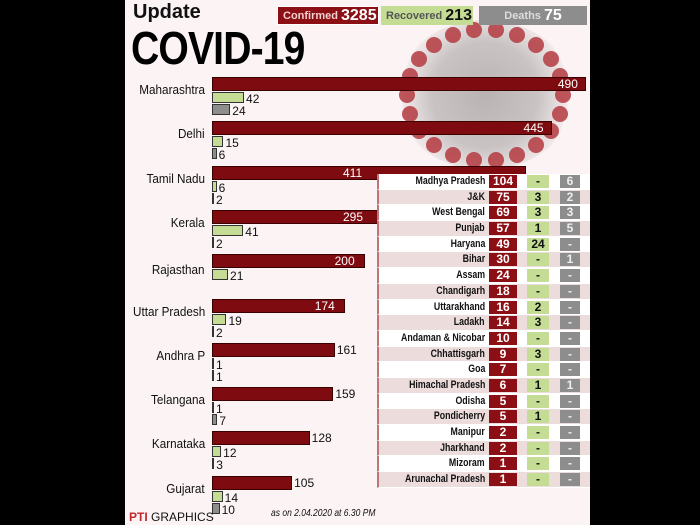  Describe the element at coordinates (191, 134) in the screenshot. I see `state-label: Delhi` at that location.